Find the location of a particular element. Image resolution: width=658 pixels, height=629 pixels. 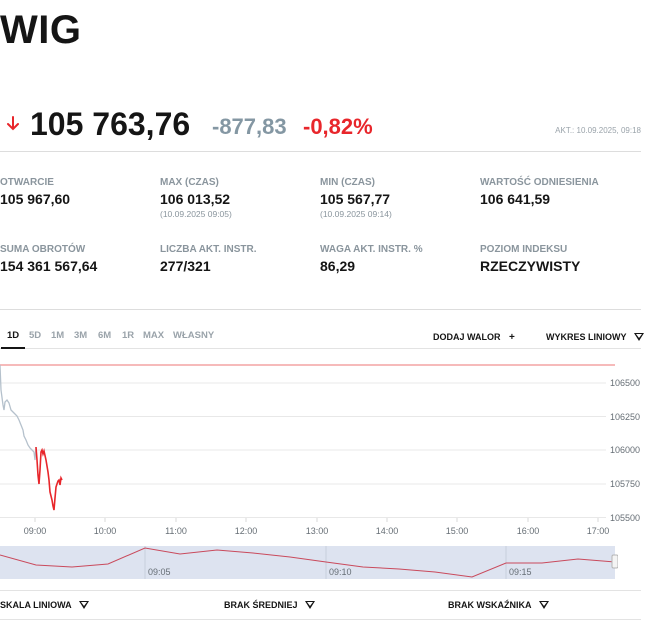

stat-value: 86,29 is located at coordinates (338, 266).